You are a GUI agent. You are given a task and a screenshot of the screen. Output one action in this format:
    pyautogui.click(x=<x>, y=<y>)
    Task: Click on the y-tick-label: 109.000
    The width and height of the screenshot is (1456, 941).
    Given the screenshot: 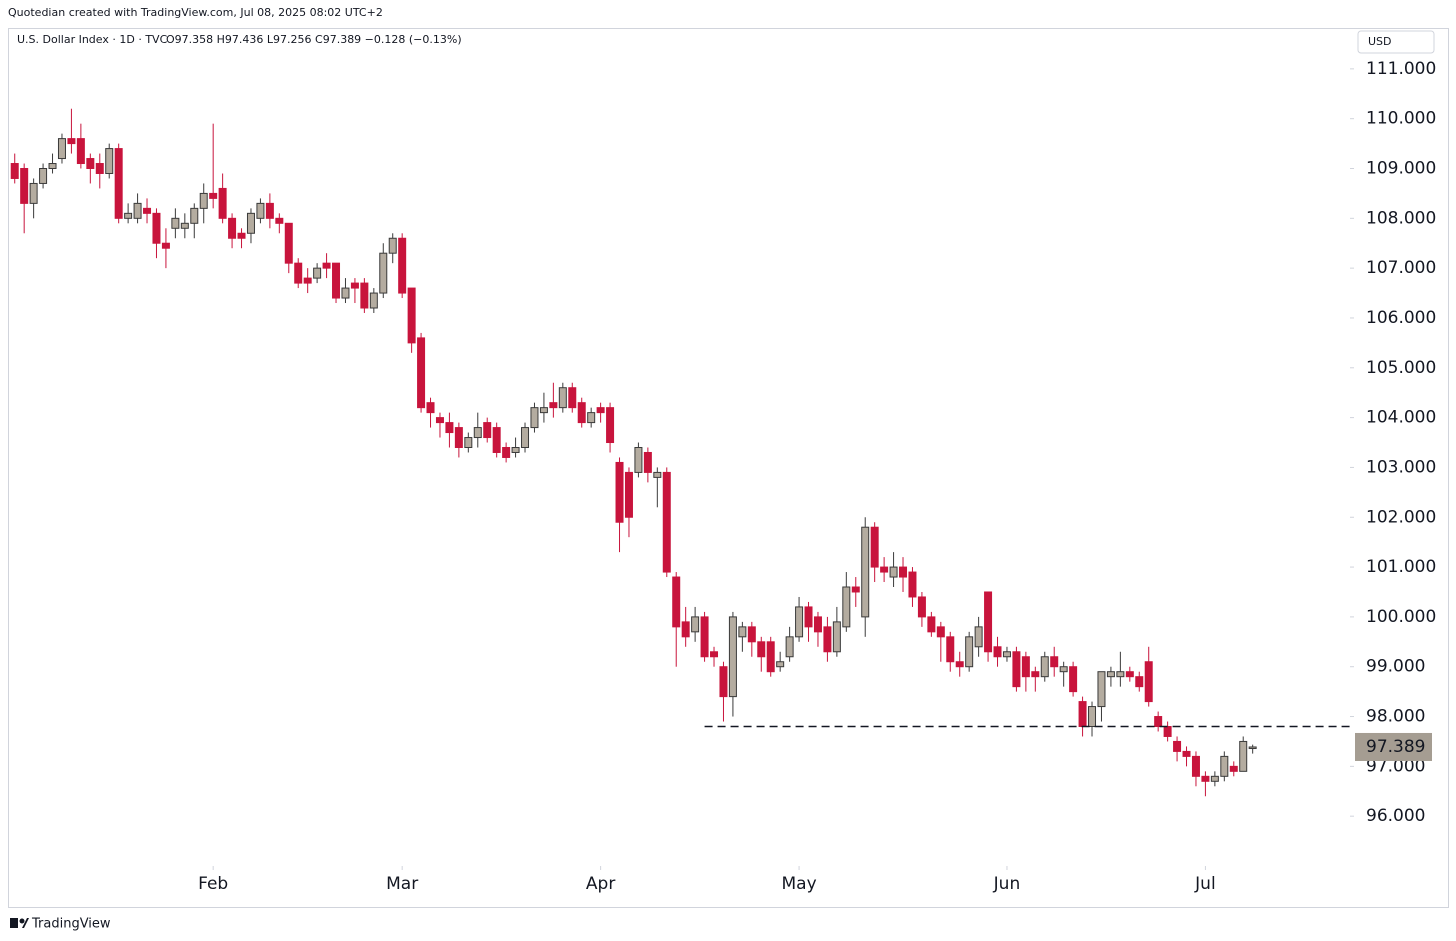 What is the action you would take?
    pyautogui.click(x=1401, y=169)
    